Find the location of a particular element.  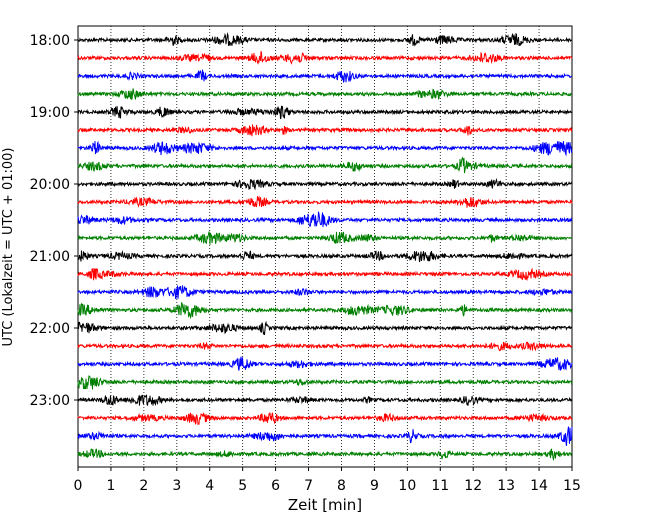

x-tick-label: 3 is located at coordinates (176, 486).